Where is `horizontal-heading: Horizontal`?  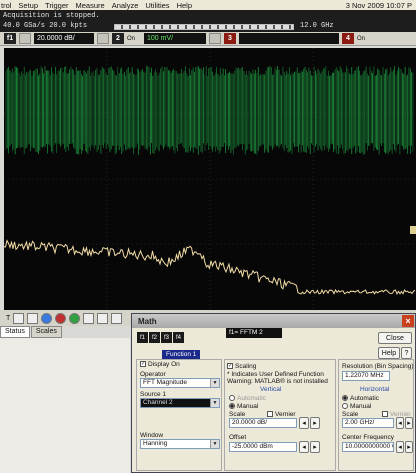 horizontal-heading: Horizontal is located at coordinates (375, 389).